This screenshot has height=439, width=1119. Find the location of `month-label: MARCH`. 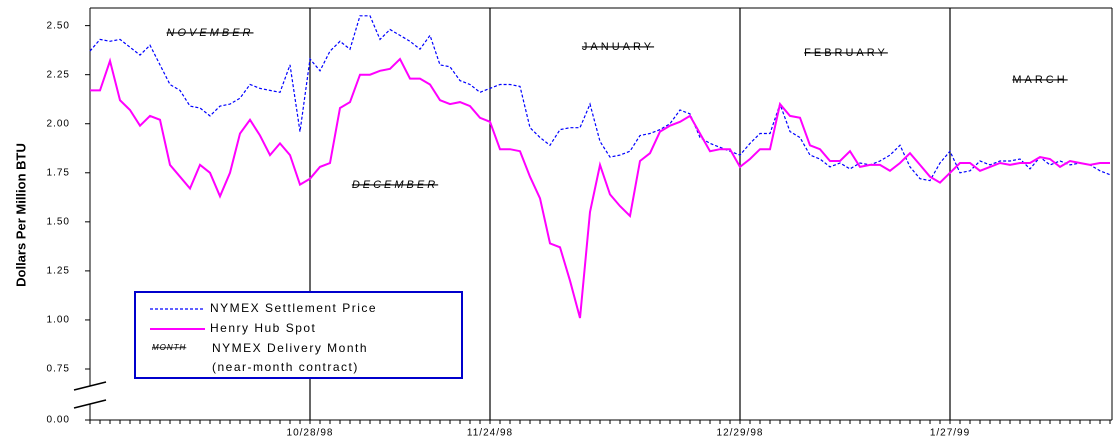

month-label: MARCH is located at coordinates (1039, 80).